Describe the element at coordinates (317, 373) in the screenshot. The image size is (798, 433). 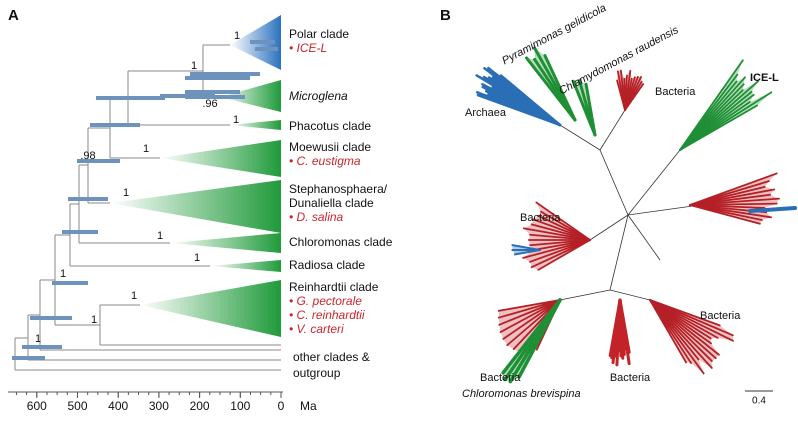
I see `clade-label: outgroup` at that location.